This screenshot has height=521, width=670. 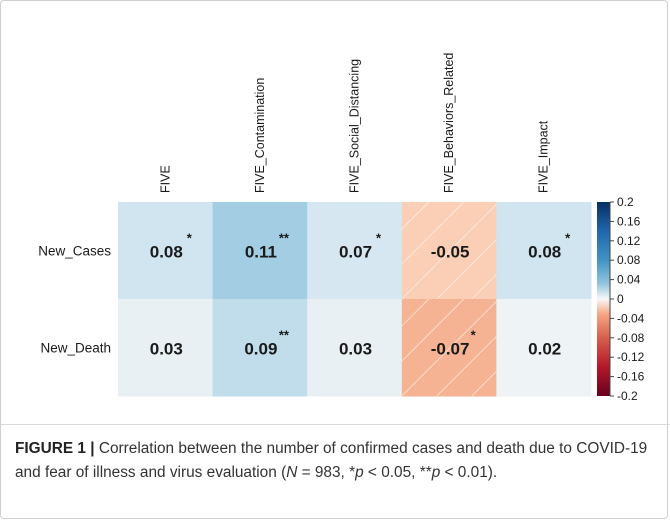 I want to click on caption-n-symbol: N, so click(x=292, y=472).